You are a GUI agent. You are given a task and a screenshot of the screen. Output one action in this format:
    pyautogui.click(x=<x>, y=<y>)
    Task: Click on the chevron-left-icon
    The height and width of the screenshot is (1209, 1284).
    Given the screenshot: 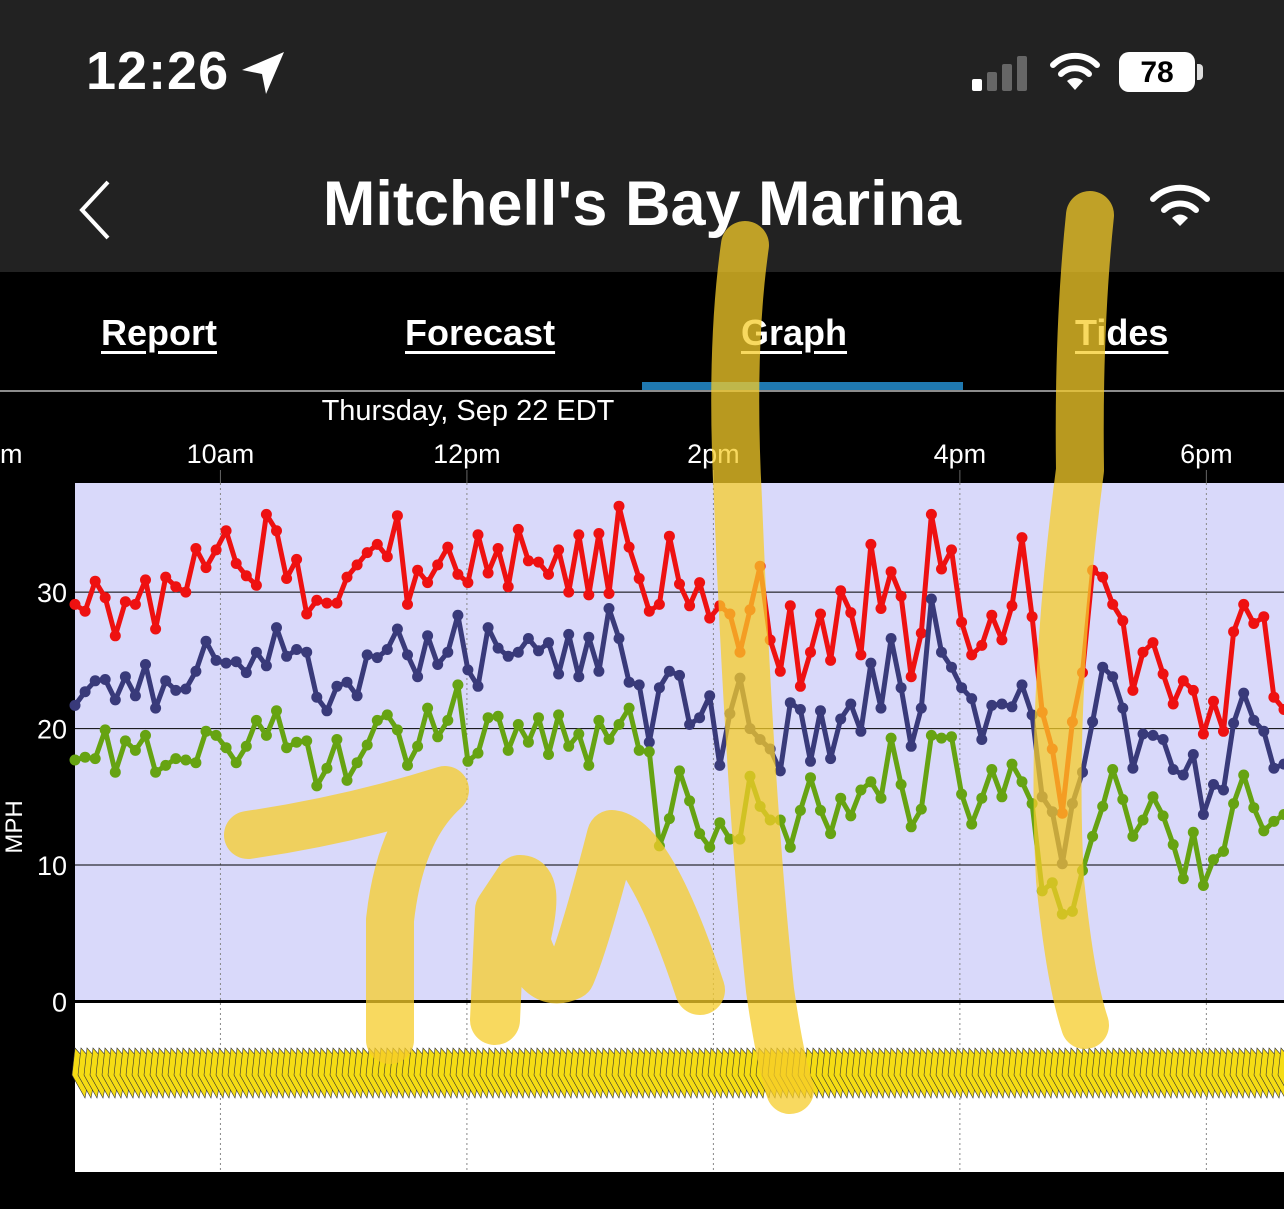 What is the action you would take?
    pyautogui.click(x=95, y=208)
    